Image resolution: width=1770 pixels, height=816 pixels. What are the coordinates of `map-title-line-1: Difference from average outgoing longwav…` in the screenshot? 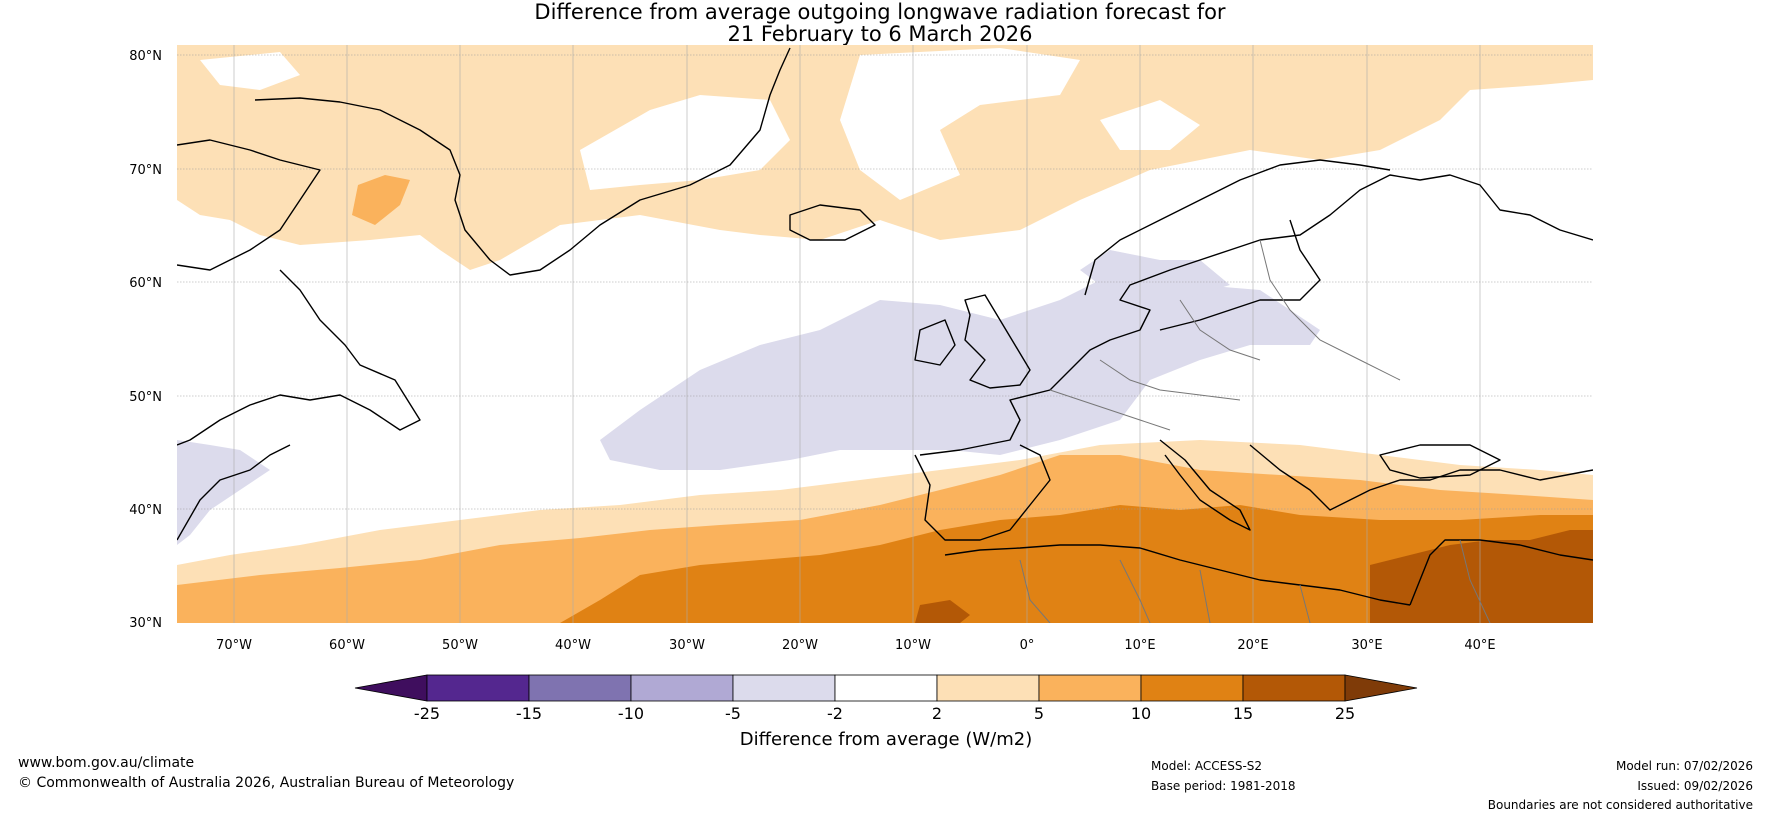 It's located at (880, 12).